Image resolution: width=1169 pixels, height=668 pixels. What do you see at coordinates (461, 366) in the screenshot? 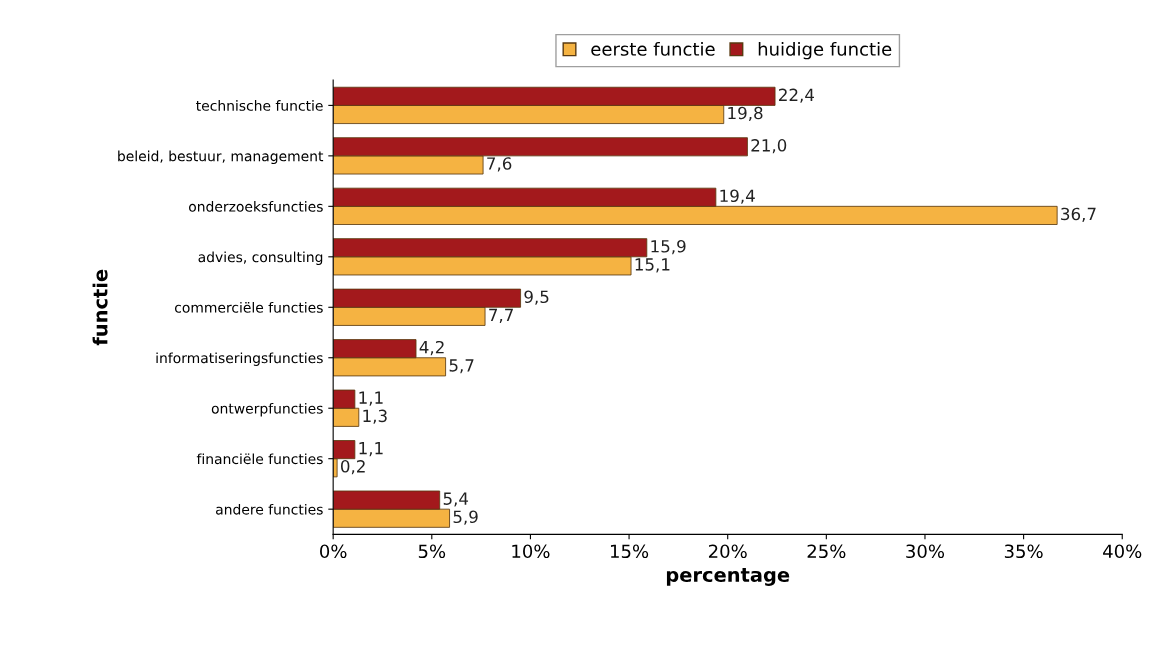
I see `data-label: 5,7` at bounding box center [461, 366].